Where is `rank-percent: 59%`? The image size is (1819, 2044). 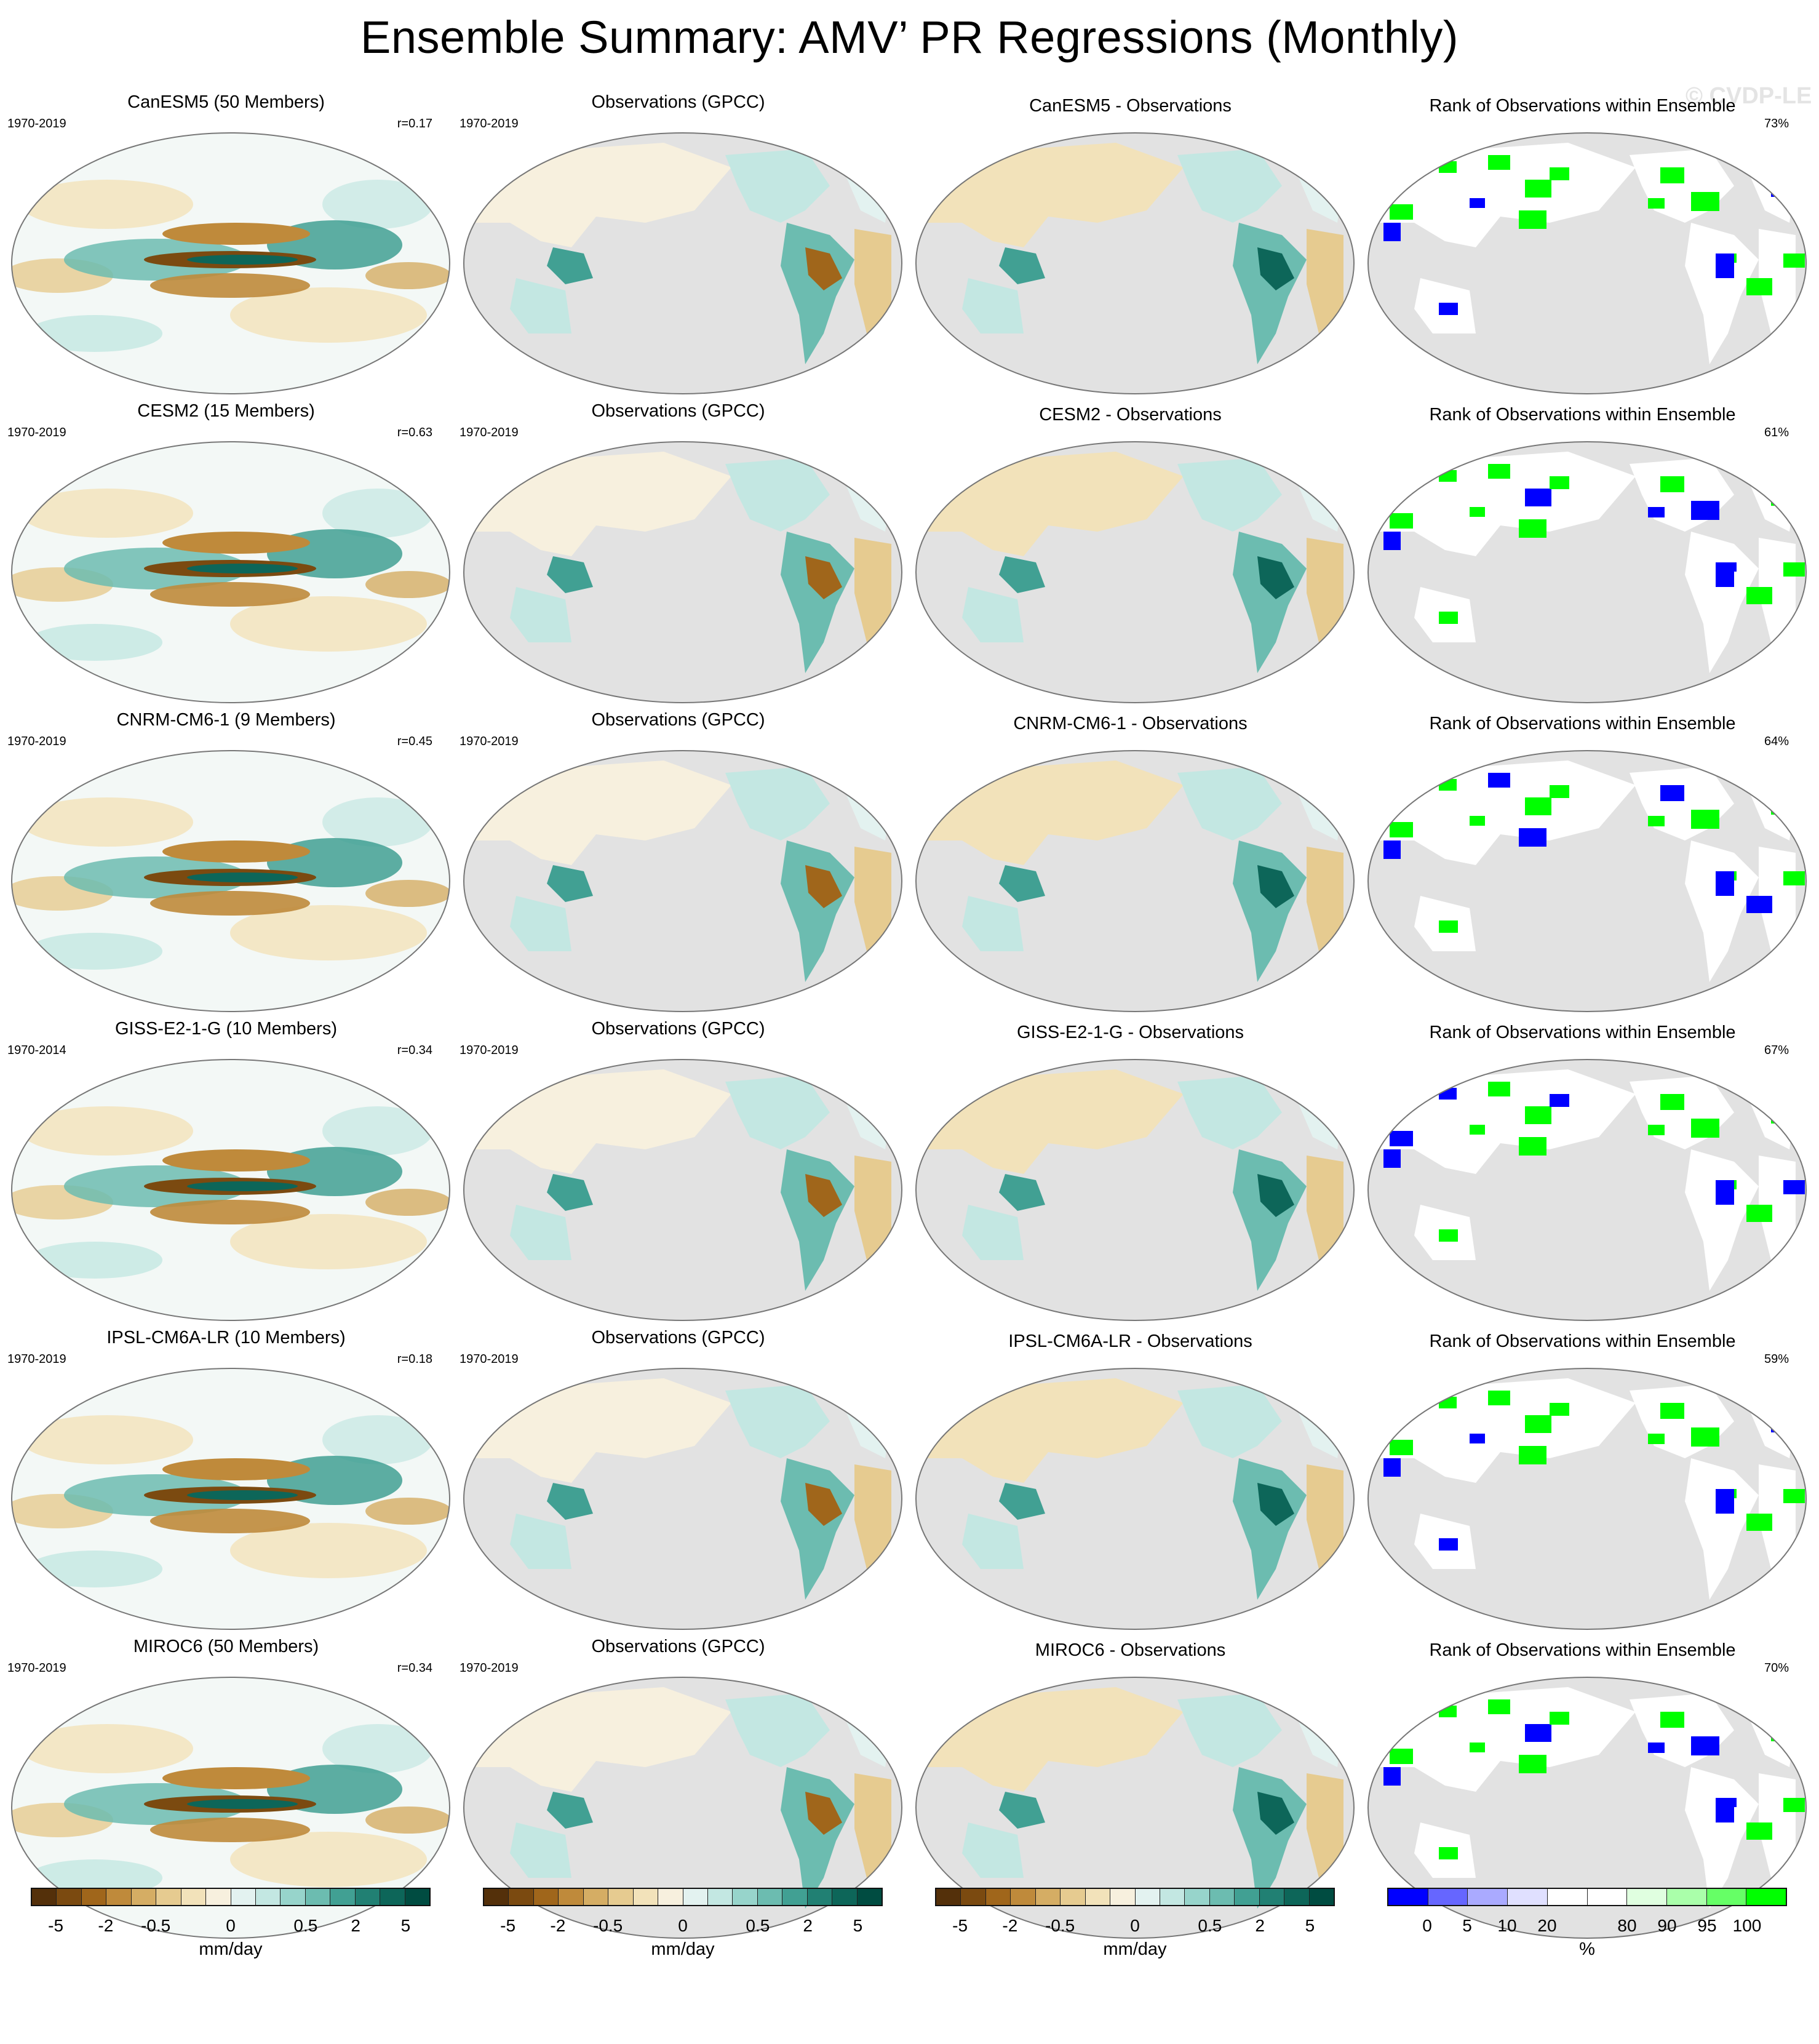
rank-percent: 59% is located at coordinates (1776, 1359).